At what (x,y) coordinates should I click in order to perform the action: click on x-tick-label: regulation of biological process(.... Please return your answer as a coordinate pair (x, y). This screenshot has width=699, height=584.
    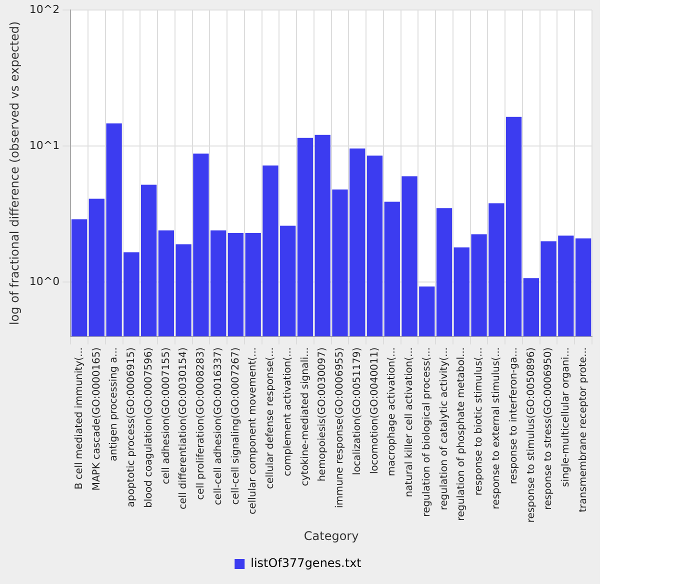
    Looking at the image, I should click on (426, 432).